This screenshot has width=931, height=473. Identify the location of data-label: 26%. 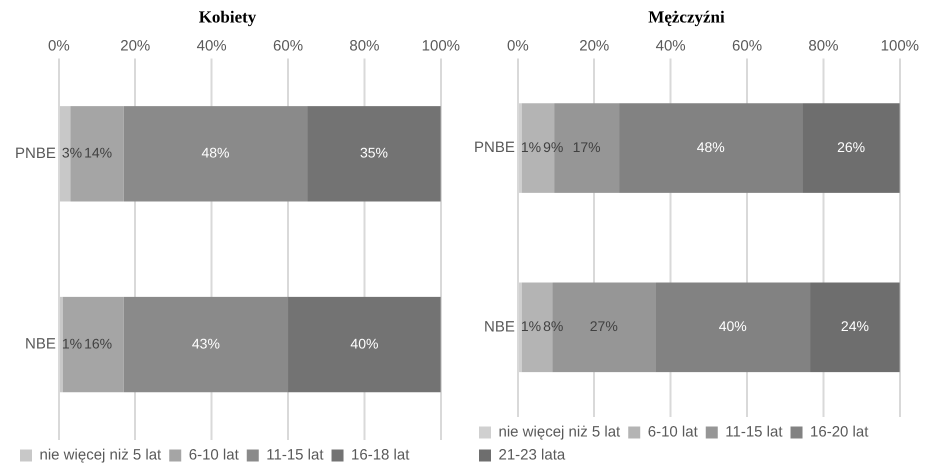
(851, 146).